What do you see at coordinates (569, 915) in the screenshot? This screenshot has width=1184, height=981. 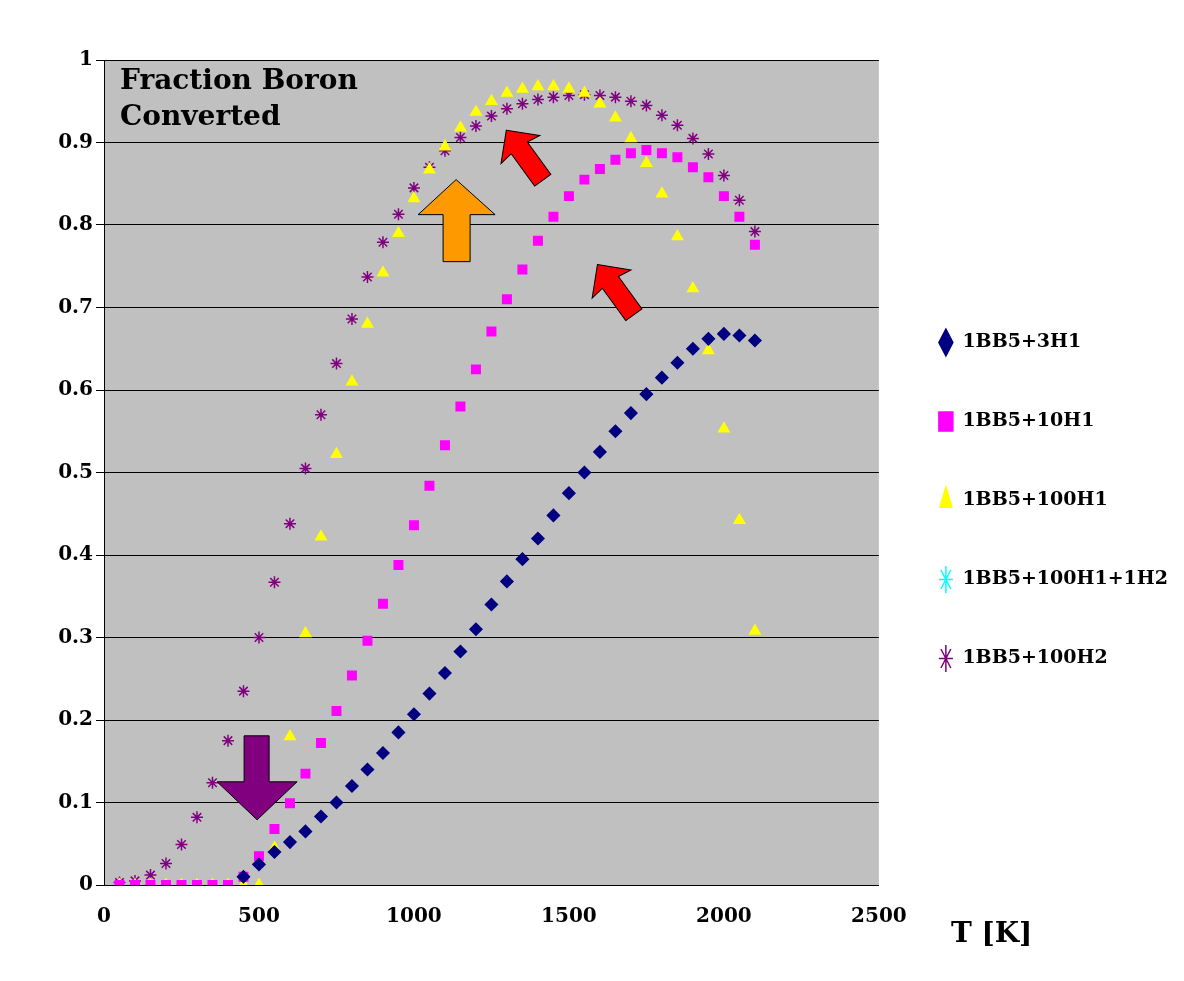 I see `x-tick-label: 1500` at bounding box center [569, 915].